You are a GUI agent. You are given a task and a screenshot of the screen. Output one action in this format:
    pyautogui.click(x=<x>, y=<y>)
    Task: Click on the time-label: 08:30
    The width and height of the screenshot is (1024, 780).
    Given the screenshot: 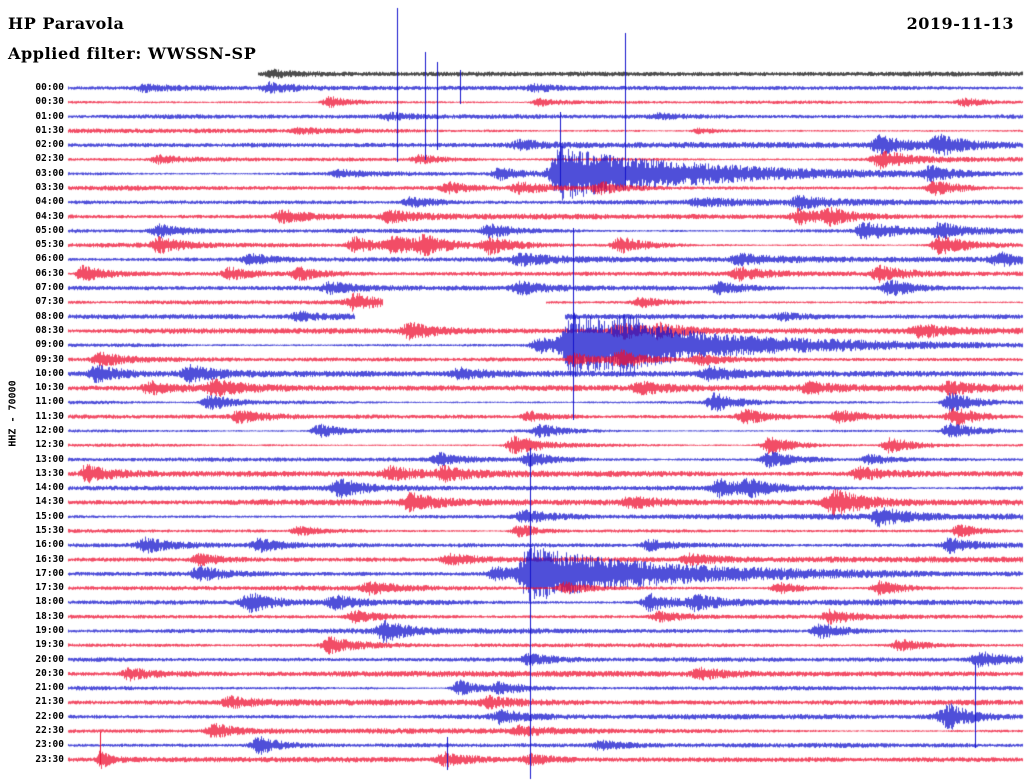 What is the action you would take?
    pyautogui.click(x=49, y=330)
    